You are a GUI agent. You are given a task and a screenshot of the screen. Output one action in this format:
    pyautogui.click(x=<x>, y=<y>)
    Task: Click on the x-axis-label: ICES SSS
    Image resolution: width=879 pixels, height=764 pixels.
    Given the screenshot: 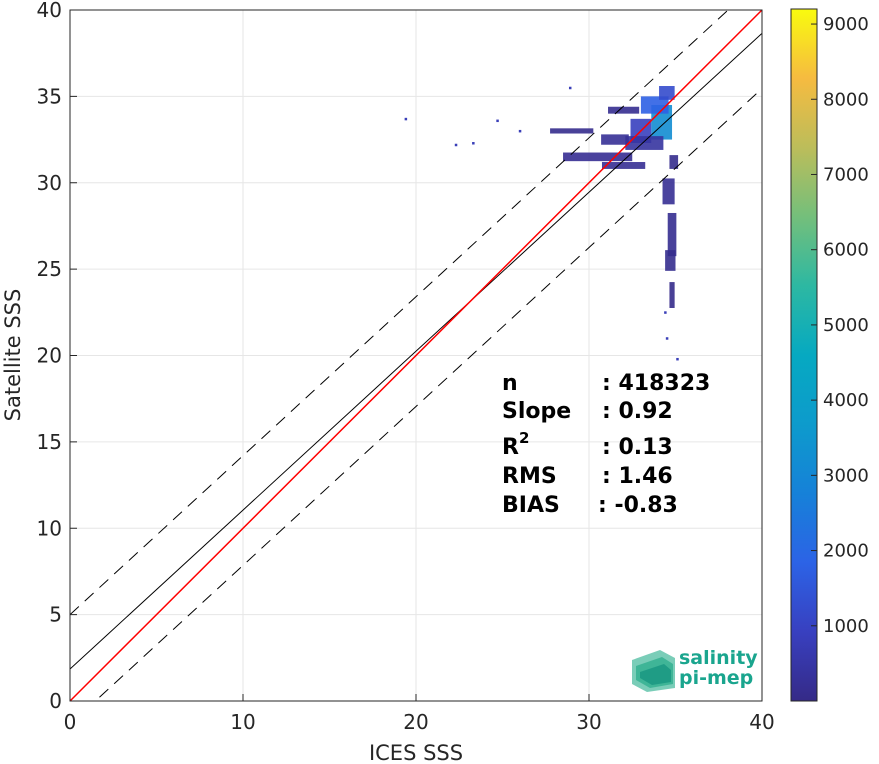 What is the action you would take?
    pyautogui.click(x=416, y=752)
    